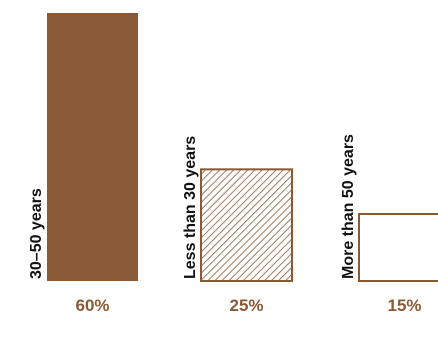  I want to click on value-label-less-than-30-years: 25%, so click(246, 305).